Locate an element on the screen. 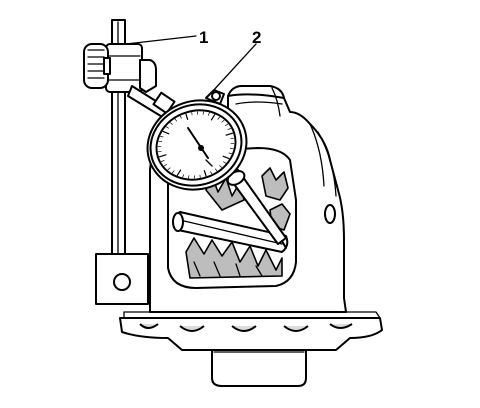 This screenshot has width=480, height=408. pinion-shaft is located at coordinates (230, 232).